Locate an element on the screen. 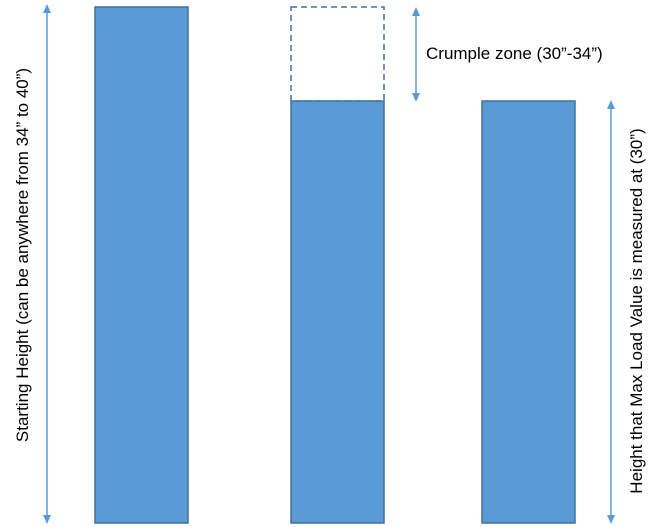 The image size is (652, 527). crumple-zone-label: Crumple zone (30”-34”) is located at coordinates (514, 53).